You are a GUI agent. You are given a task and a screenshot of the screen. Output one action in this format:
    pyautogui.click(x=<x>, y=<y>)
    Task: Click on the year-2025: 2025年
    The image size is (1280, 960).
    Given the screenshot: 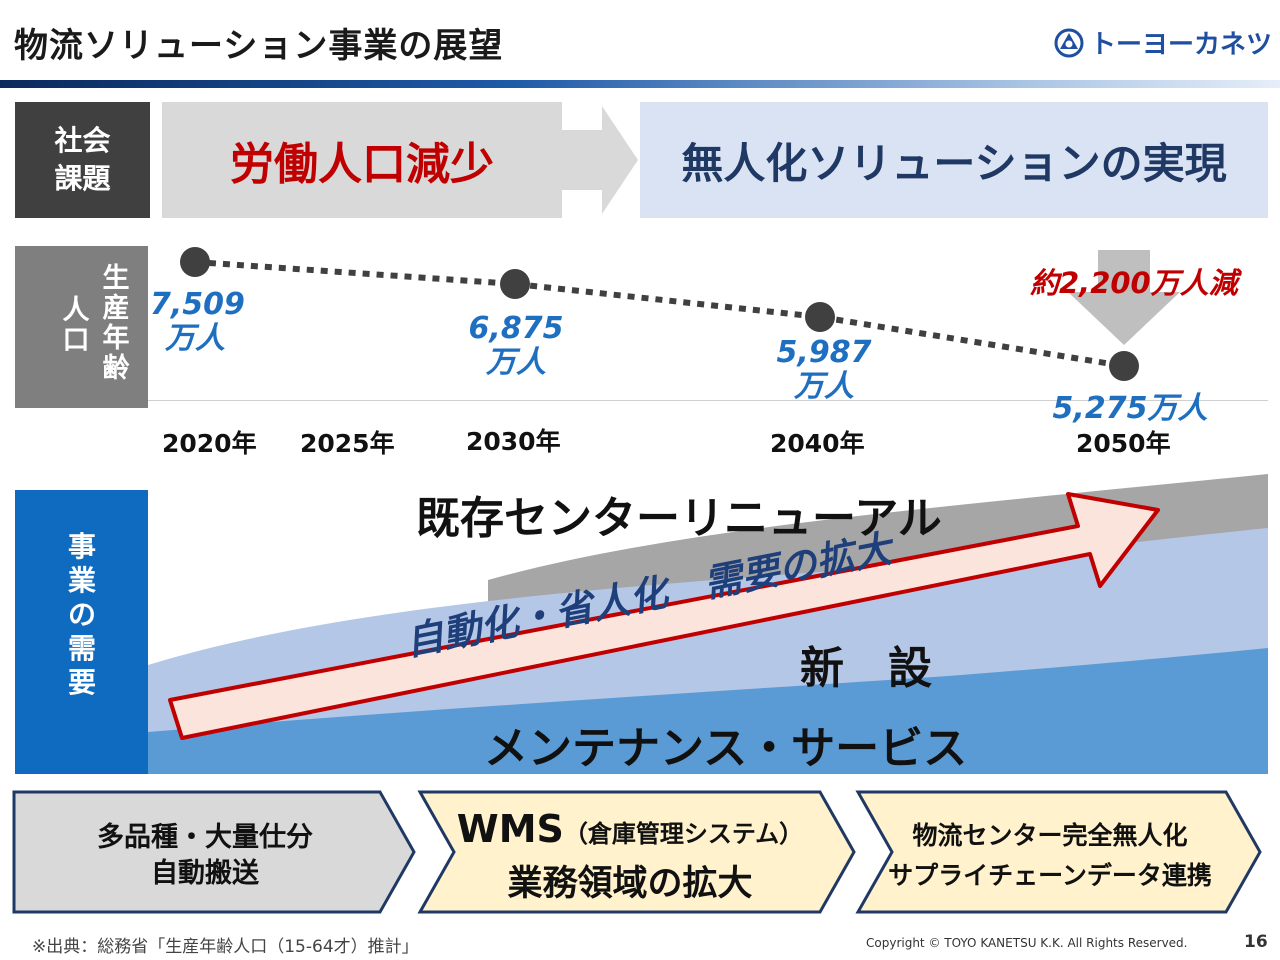 What is the action you would take?
    pyautogui.click(x=347, y=443)
    